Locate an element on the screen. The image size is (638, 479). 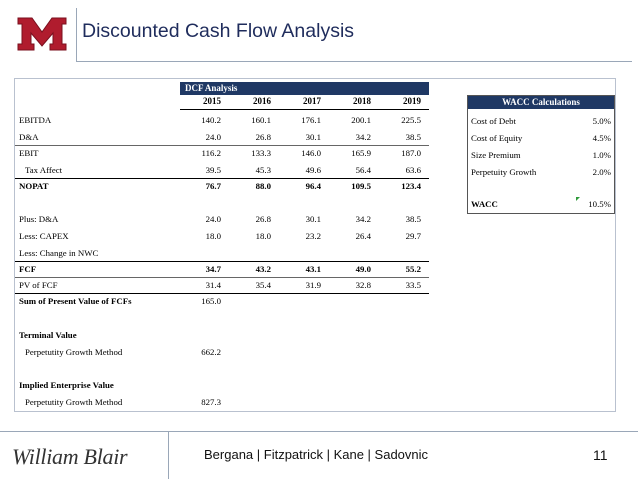
wacc-row: Cost of Equity 4.5% is located at coordinates (541, 138).